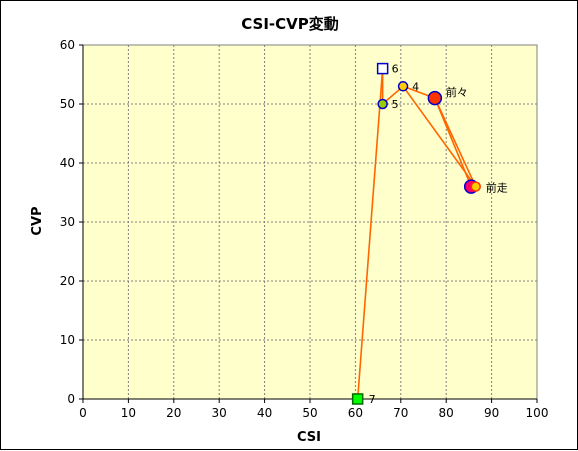  I want to click on y-tick-label: 10, so click(67, 340).